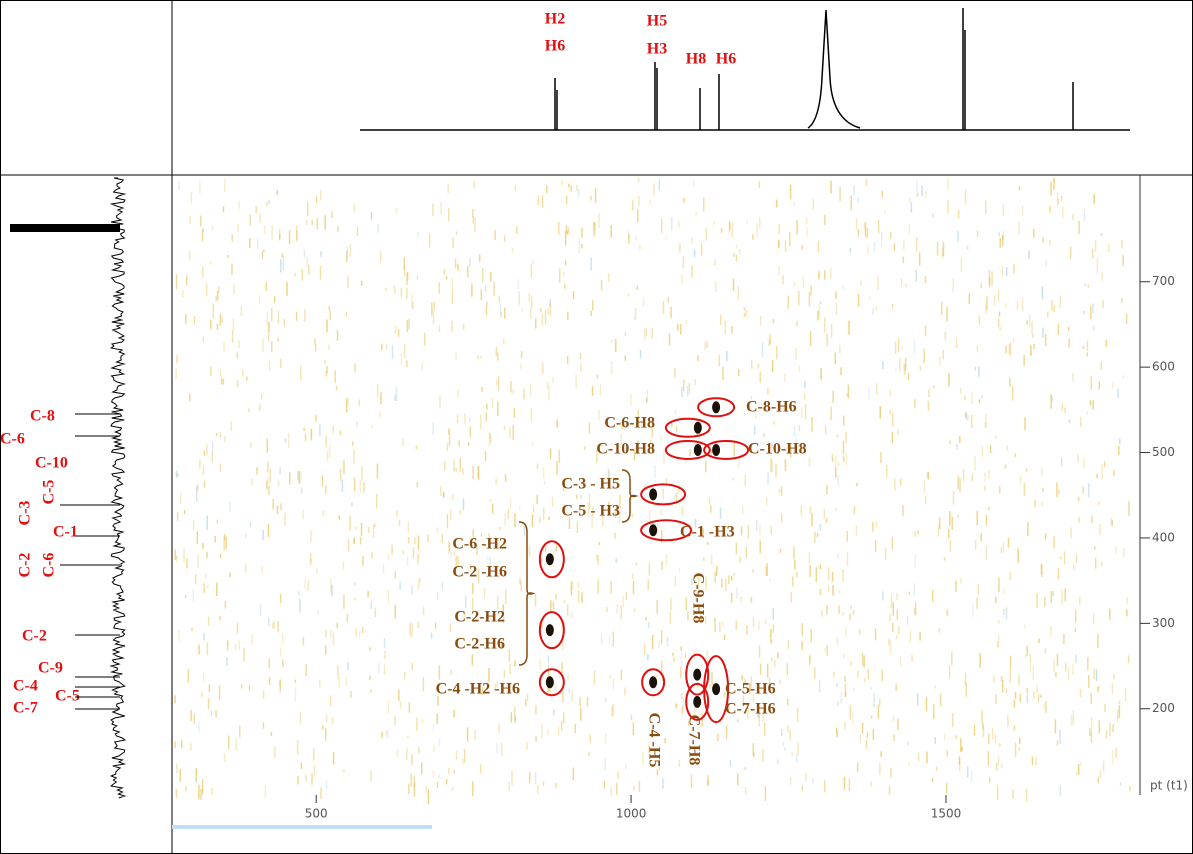 The image size is (1193, 854). I want to click on y-tick-label: 600, so click(1163, 367).